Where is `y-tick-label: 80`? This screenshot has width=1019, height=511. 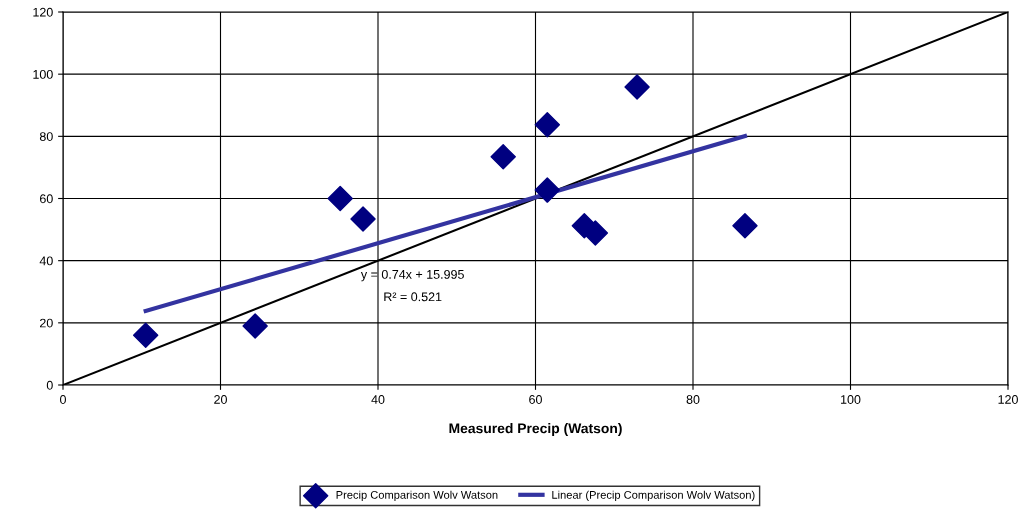 y-tick-label: 80 is located at coordinates (46, 136).